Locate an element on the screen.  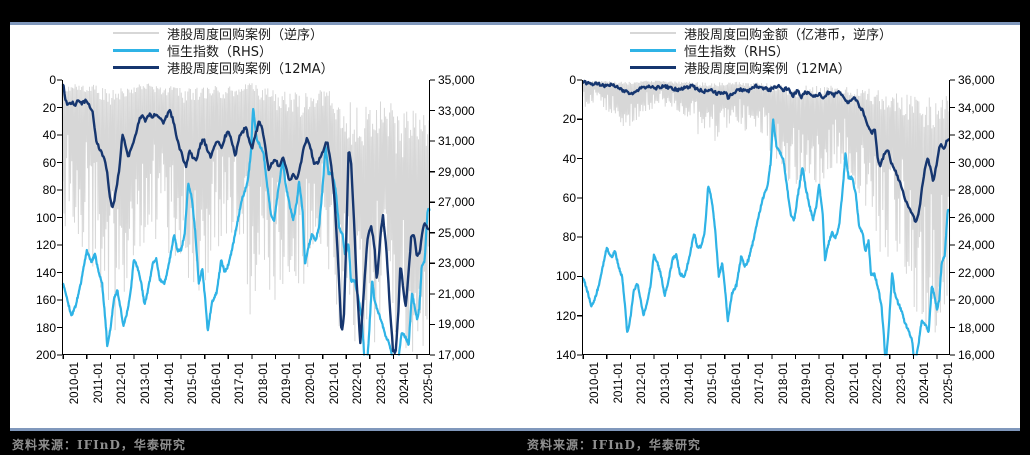
bottom-divider-line is located at coordinates (515, 429).